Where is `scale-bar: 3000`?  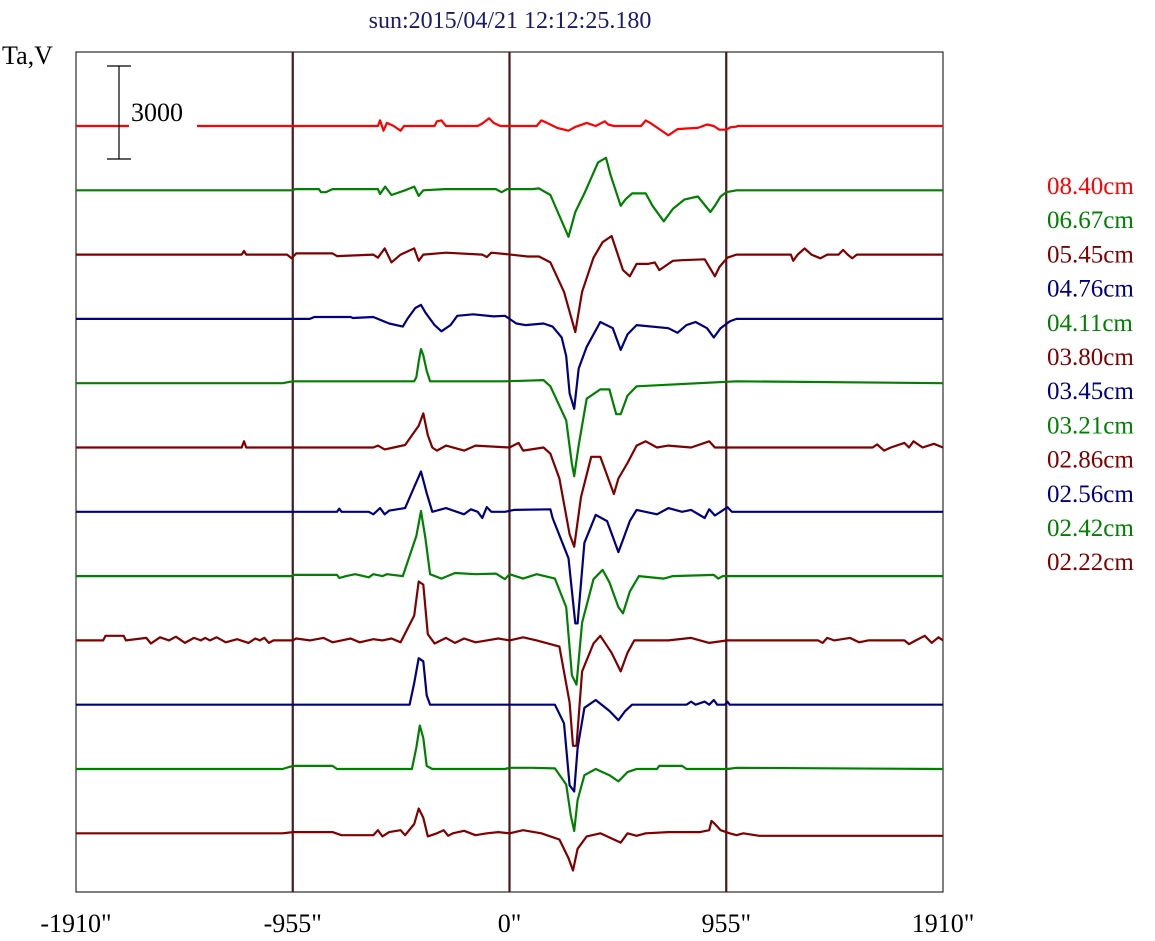 scale-bar: 3000 is located at coordinates (152, 112).